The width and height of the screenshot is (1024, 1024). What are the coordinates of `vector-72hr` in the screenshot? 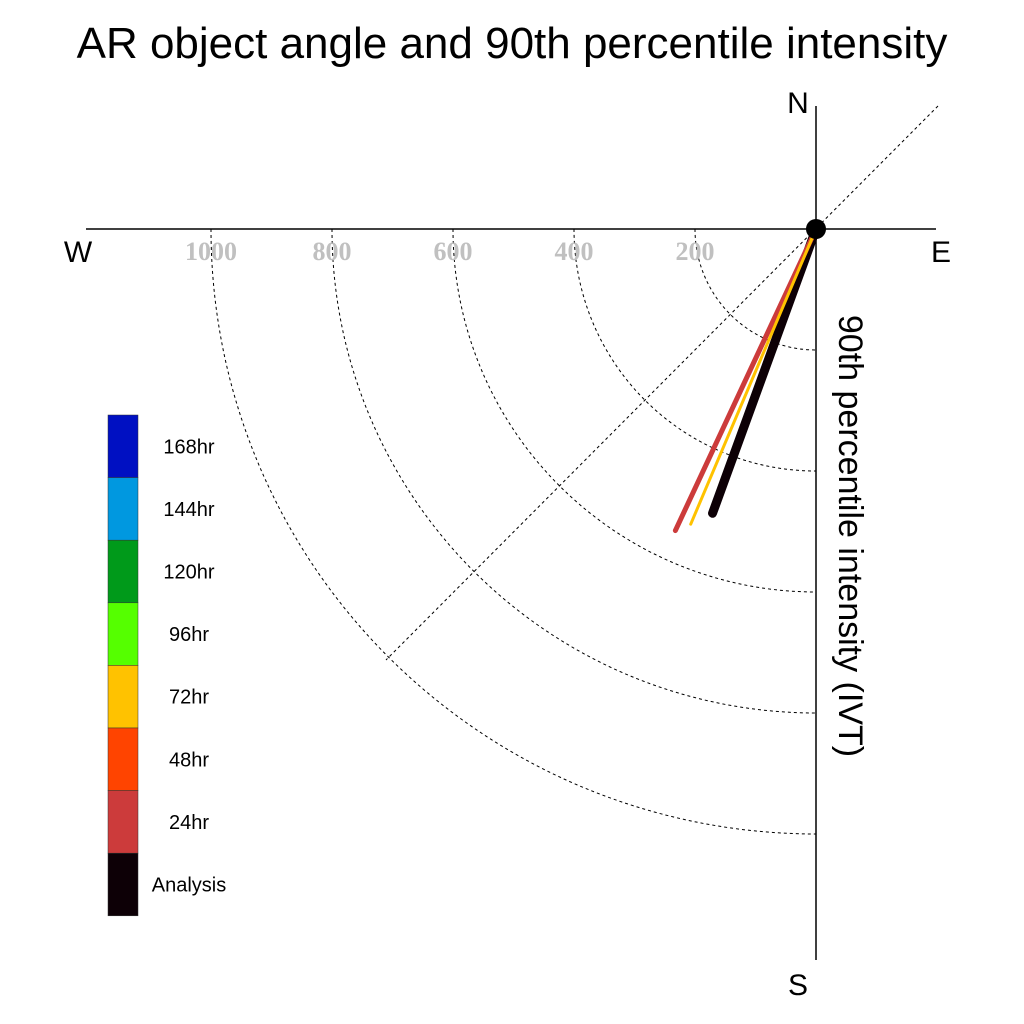 It's located at (753, 376).